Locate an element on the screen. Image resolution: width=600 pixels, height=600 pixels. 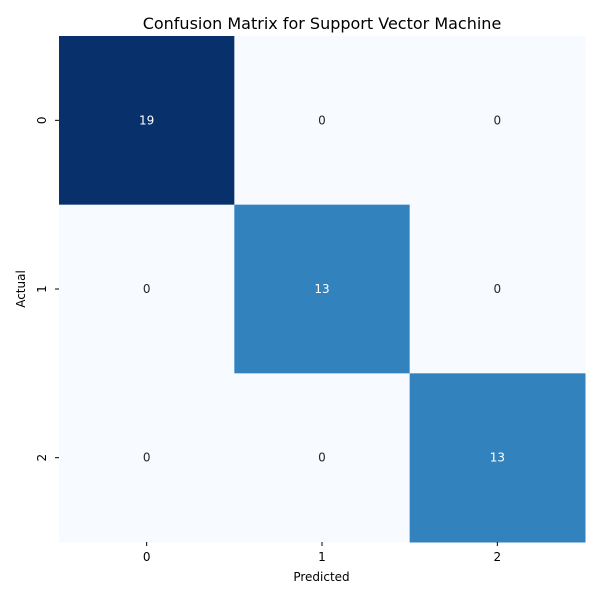
heatmap-cell-r0-c0 is located at coordinates (147, 121).